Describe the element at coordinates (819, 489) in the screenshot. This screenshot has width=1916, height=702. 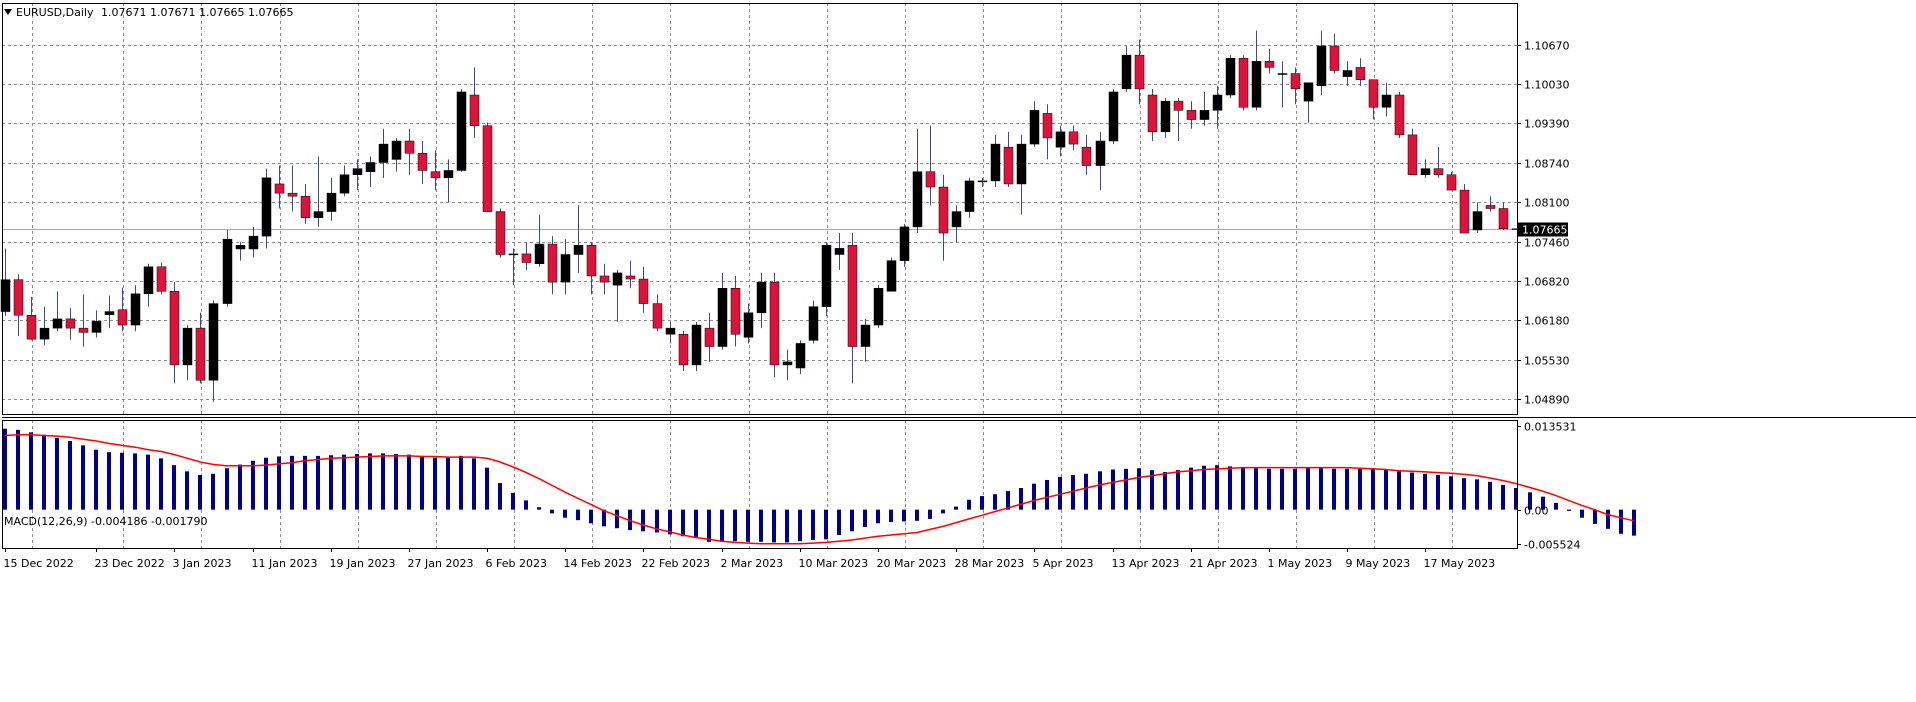
I see `macd-signal-series` at that location.